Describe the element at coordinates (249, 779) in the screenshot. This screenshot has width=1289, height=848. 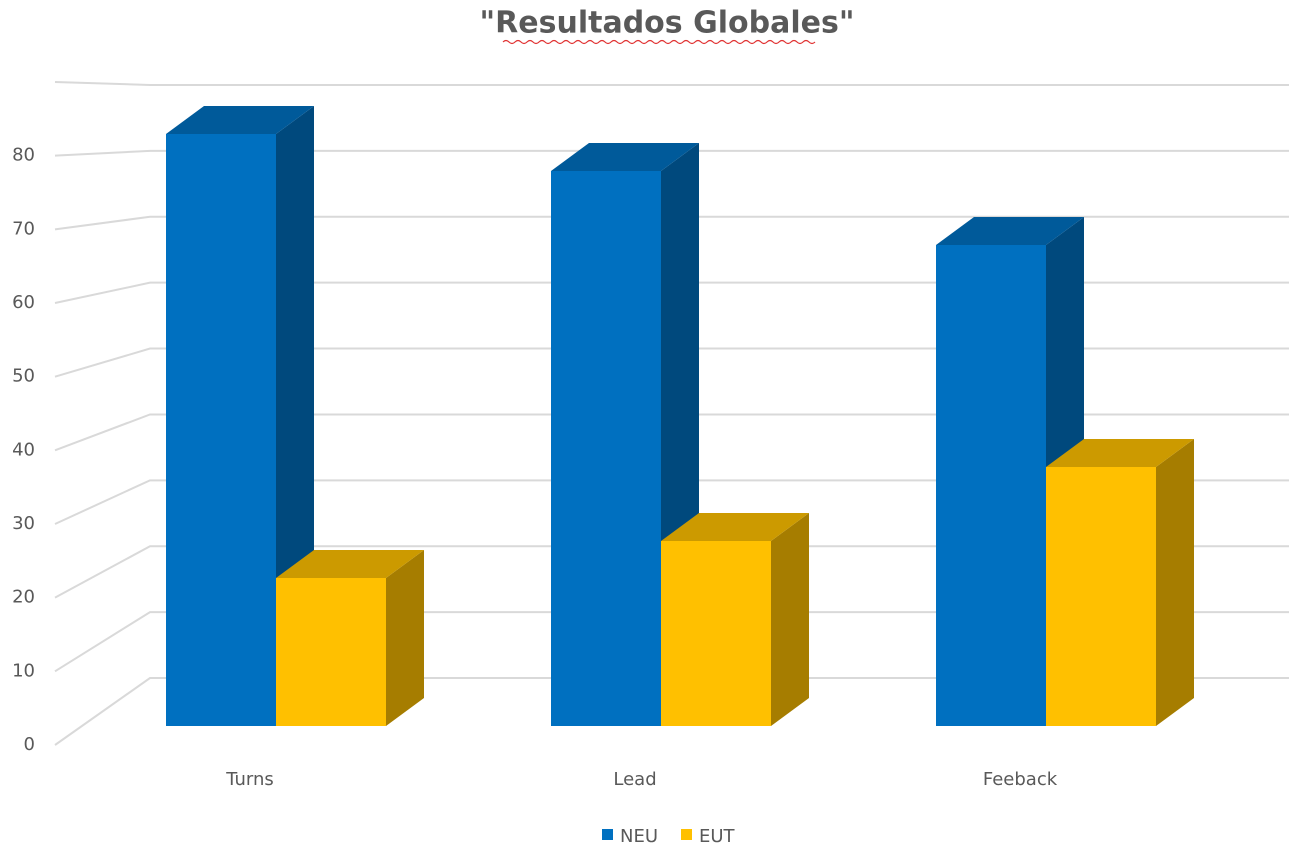
I see `x-tick-label: Turns` at that location.